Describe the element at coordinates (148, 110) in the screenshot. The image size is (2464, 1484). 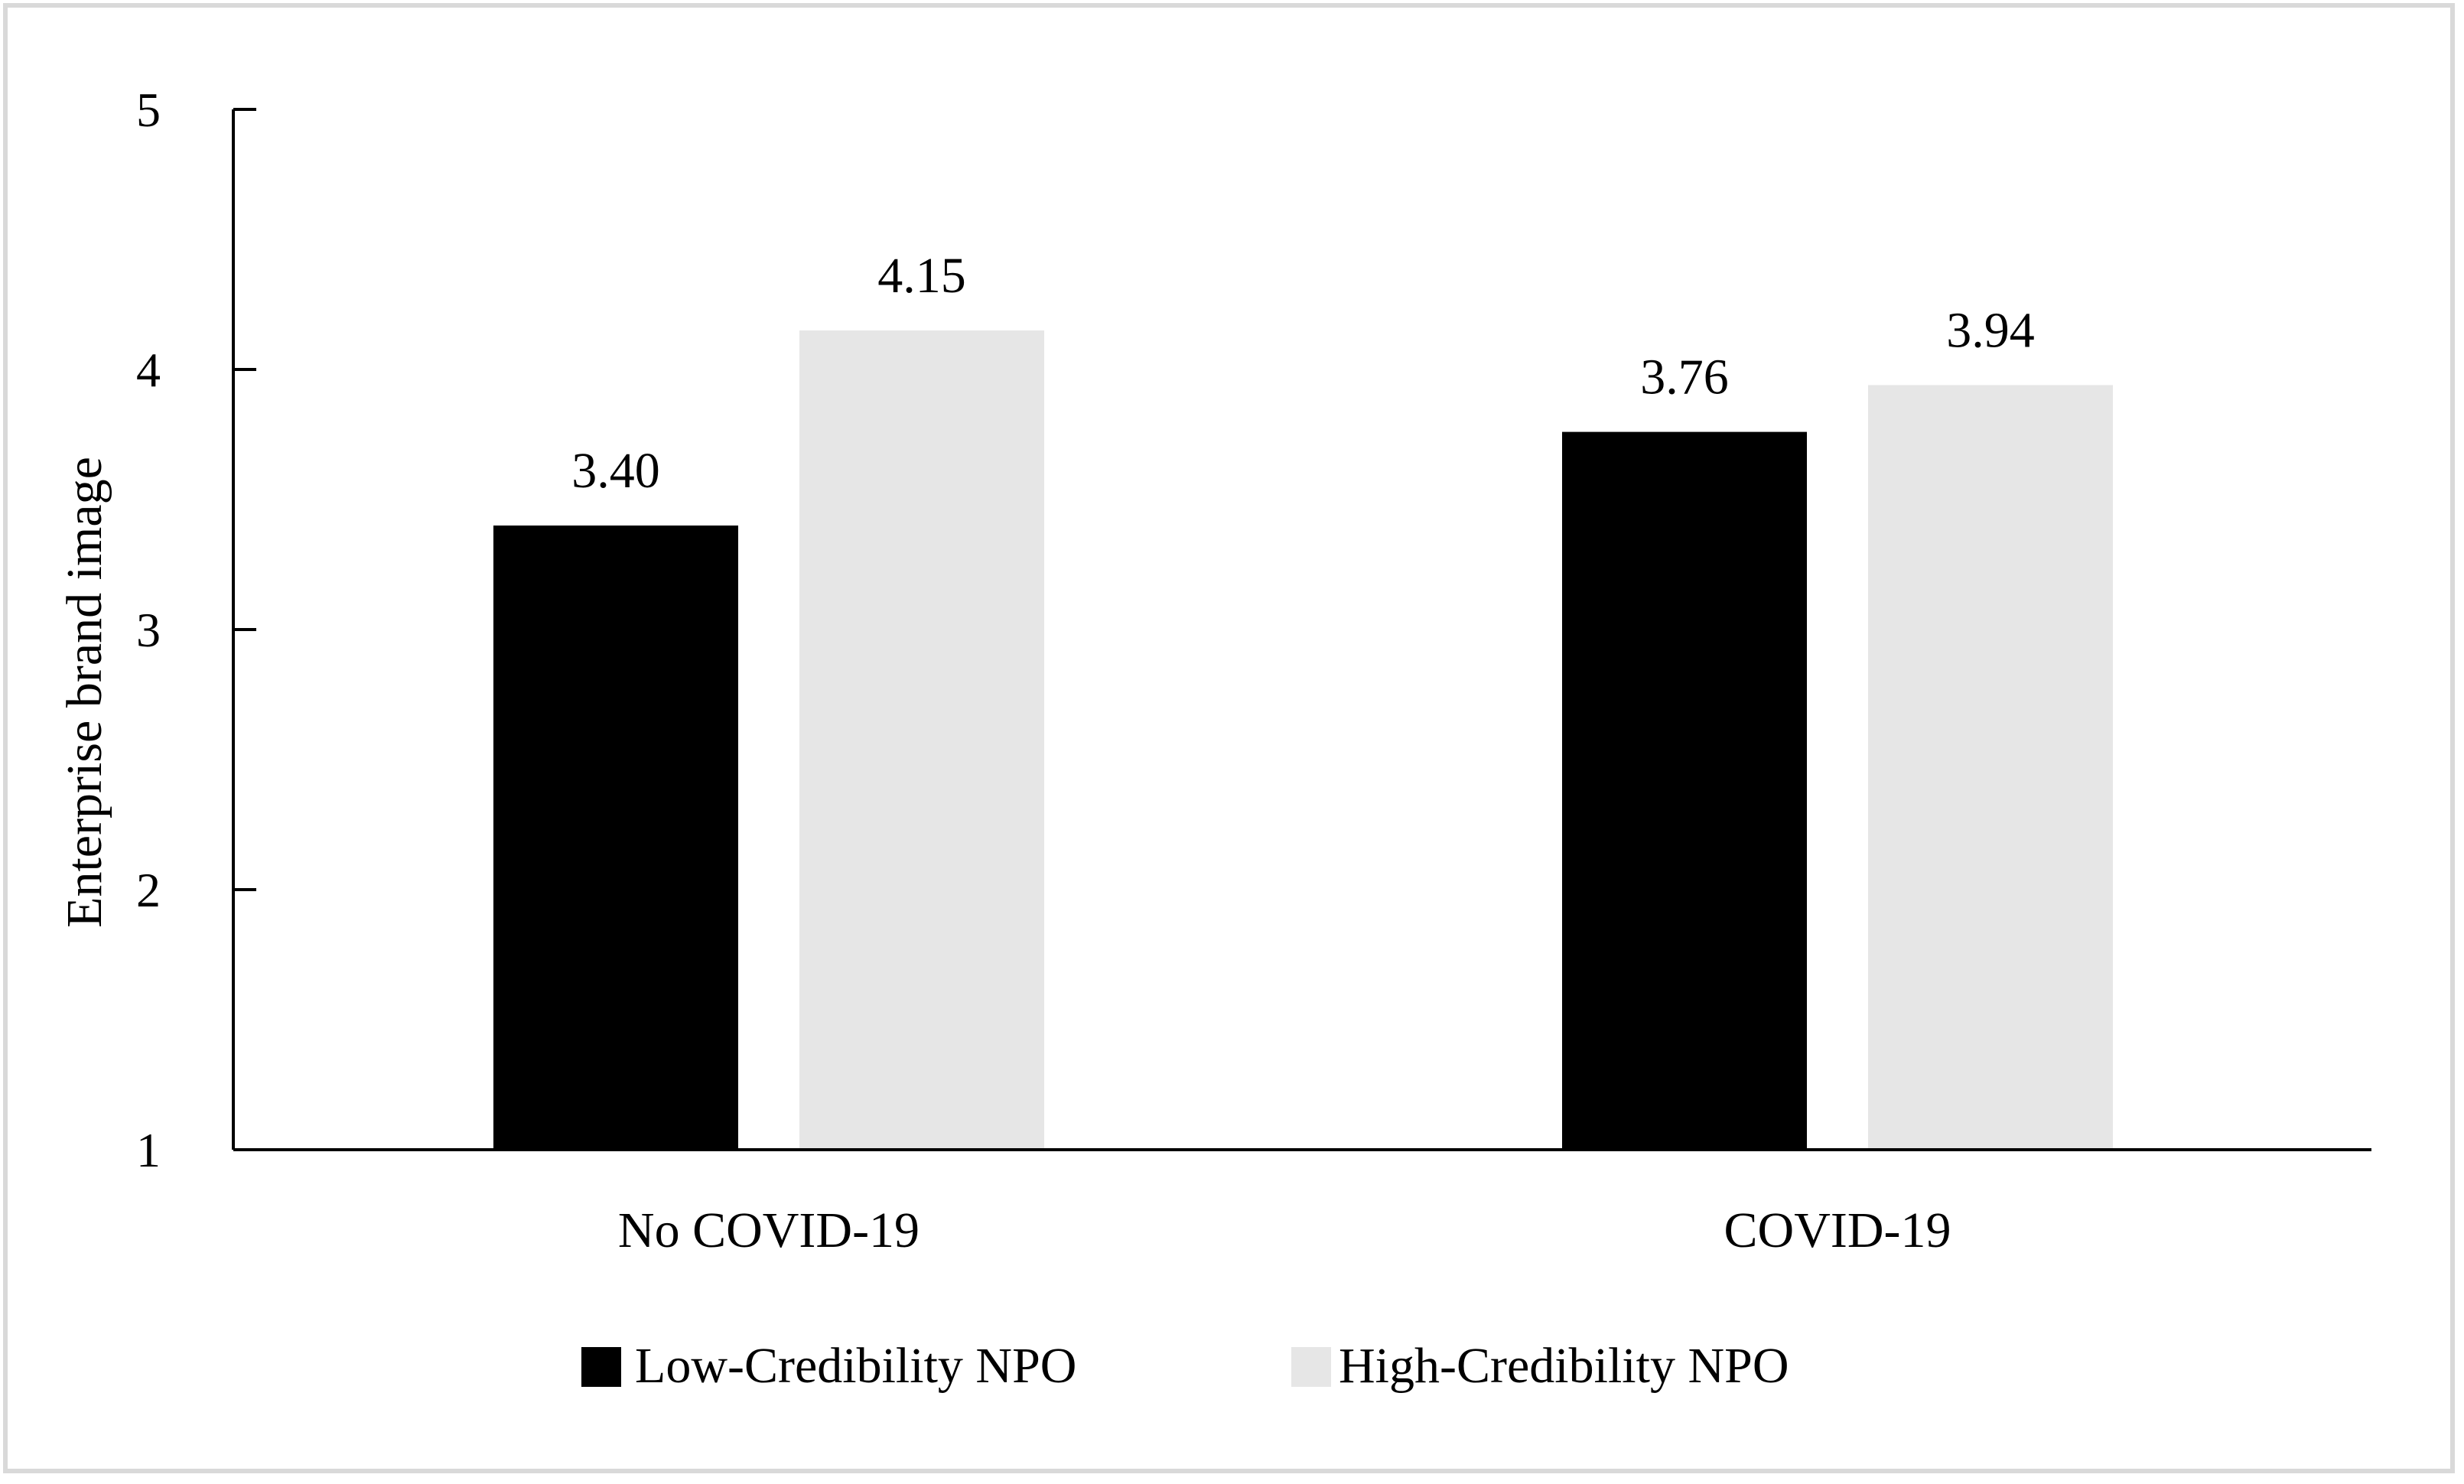
I see `y-tick-label: 5` at that location.